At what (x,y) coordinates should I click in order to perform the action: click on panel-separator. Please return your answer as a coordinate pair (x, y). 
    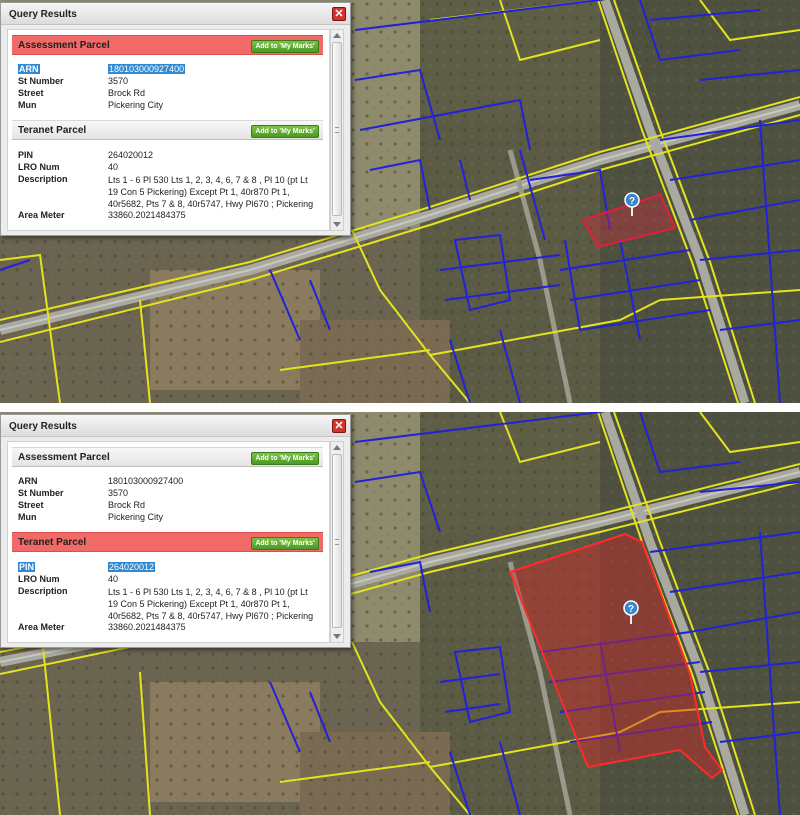
    Looking at the image, I should click on (400, 407).